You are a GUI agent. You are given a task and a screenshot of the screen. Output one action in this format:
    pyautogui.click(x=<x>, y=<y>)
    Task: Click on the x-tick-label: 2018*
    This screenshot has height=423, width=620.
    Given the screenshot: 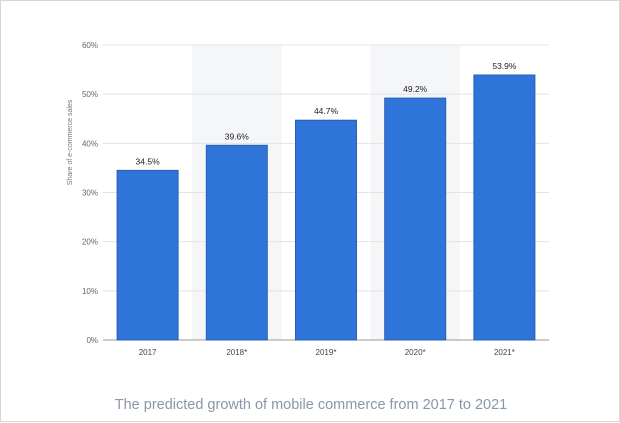 What is the action you would take?
    pyautogui.click(x=236, y=352)
    